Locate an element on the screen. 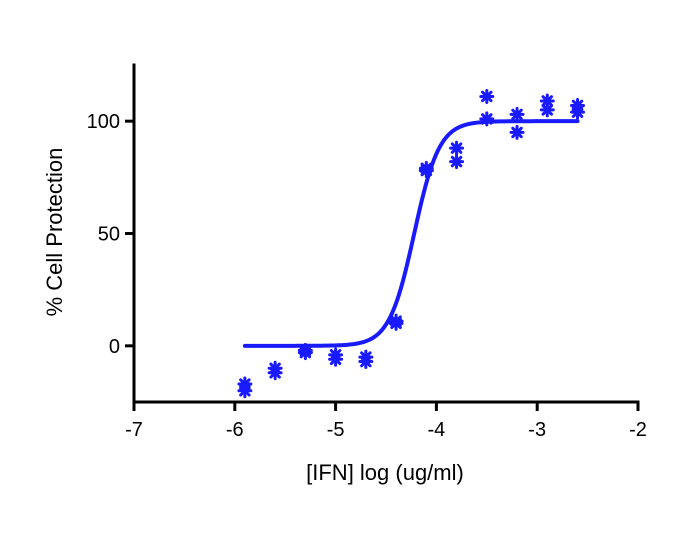  x-tick-label: -7 is located at coordinates (134, 430).